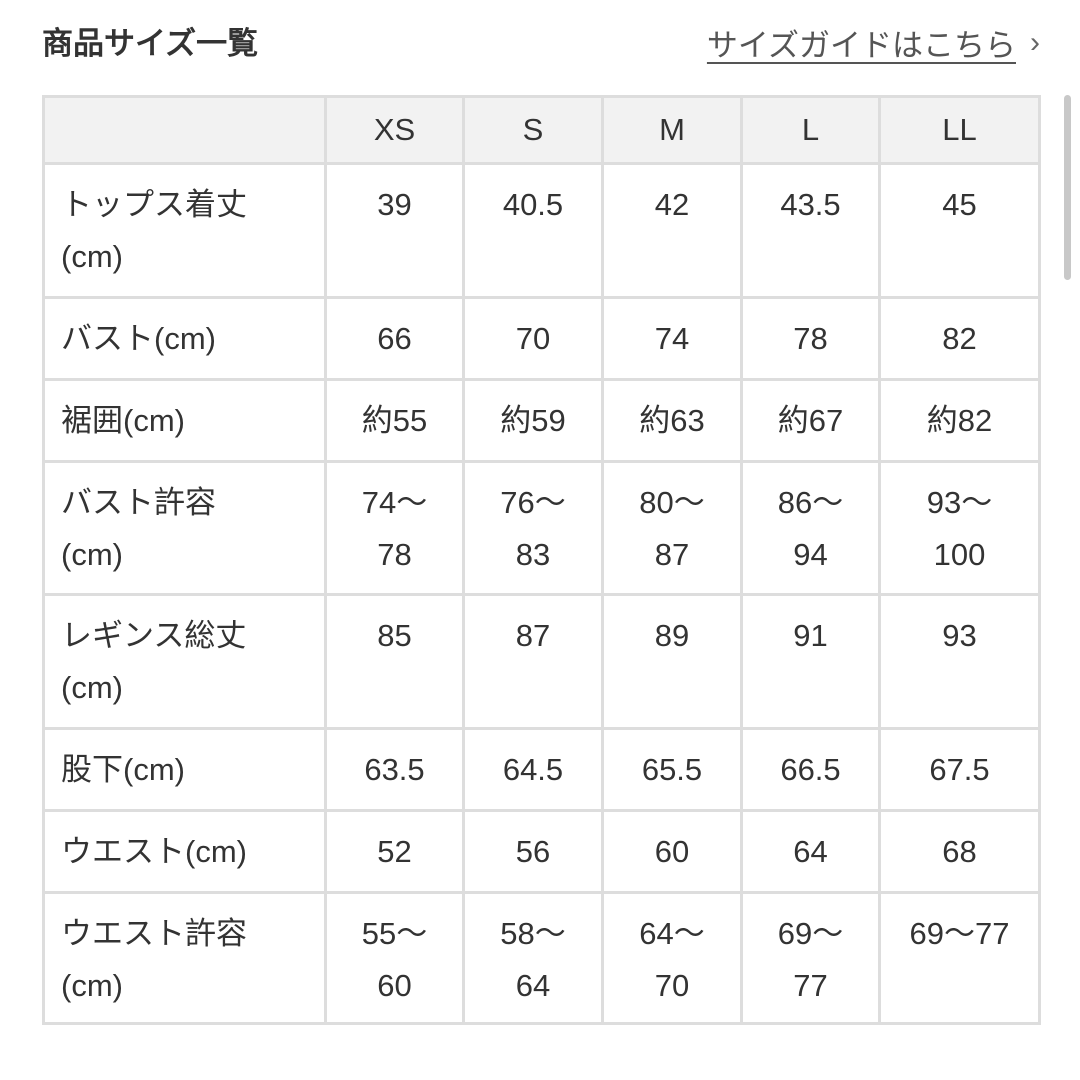 The height and width of the screenshot is (1080, 1080). I want to click on size-value-cell: 52, so click(394, 851).